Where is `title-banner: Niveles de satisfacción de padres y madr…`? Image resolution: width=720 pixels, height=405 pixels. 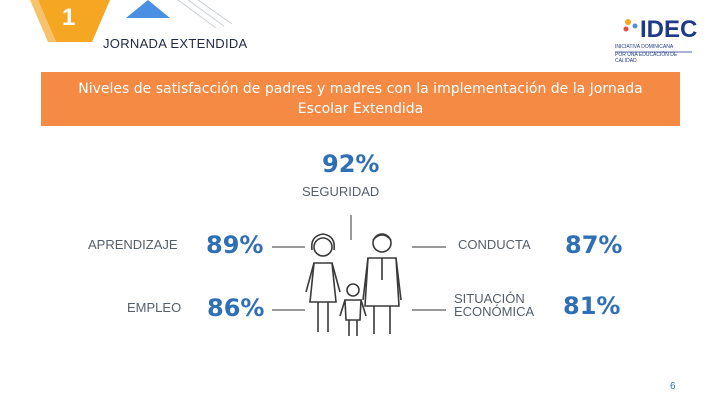
title-banner: Niveles de satisfacción de padres y madr… is located at coordinates (360, 99).